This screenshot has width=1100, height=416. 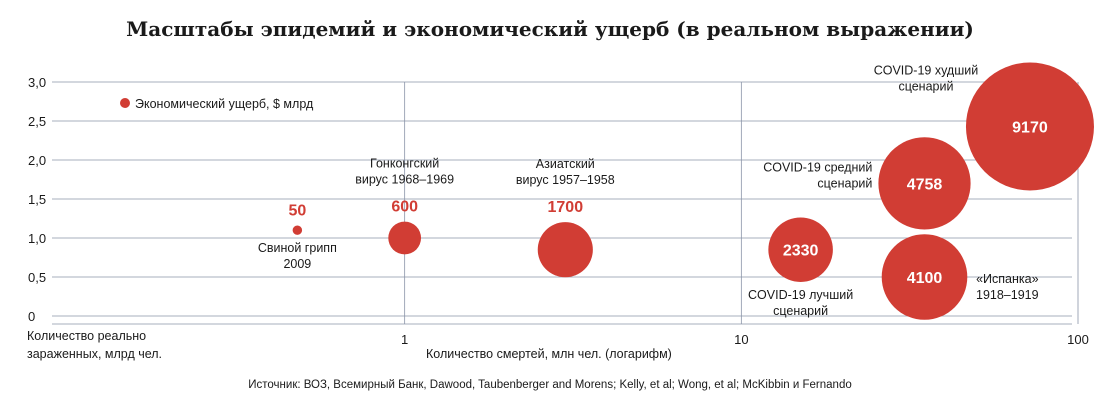 I want to click on legend-marker, so click(x=125, y=103).